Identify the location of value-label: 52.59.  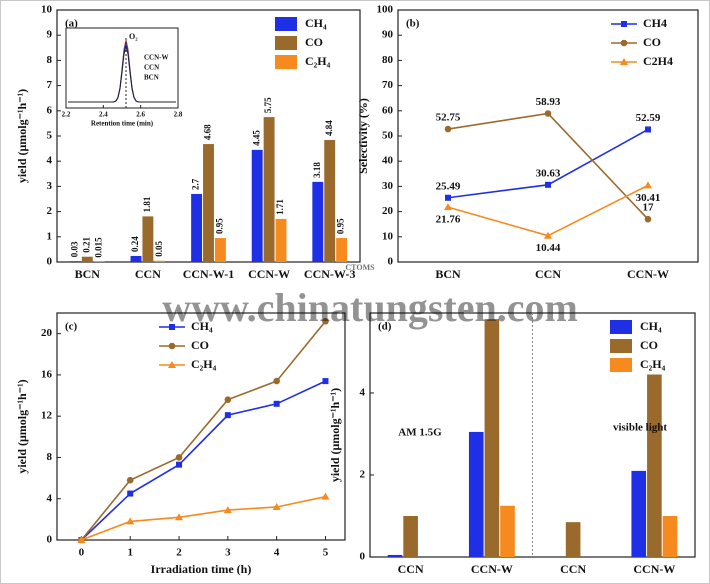
(648, 118).